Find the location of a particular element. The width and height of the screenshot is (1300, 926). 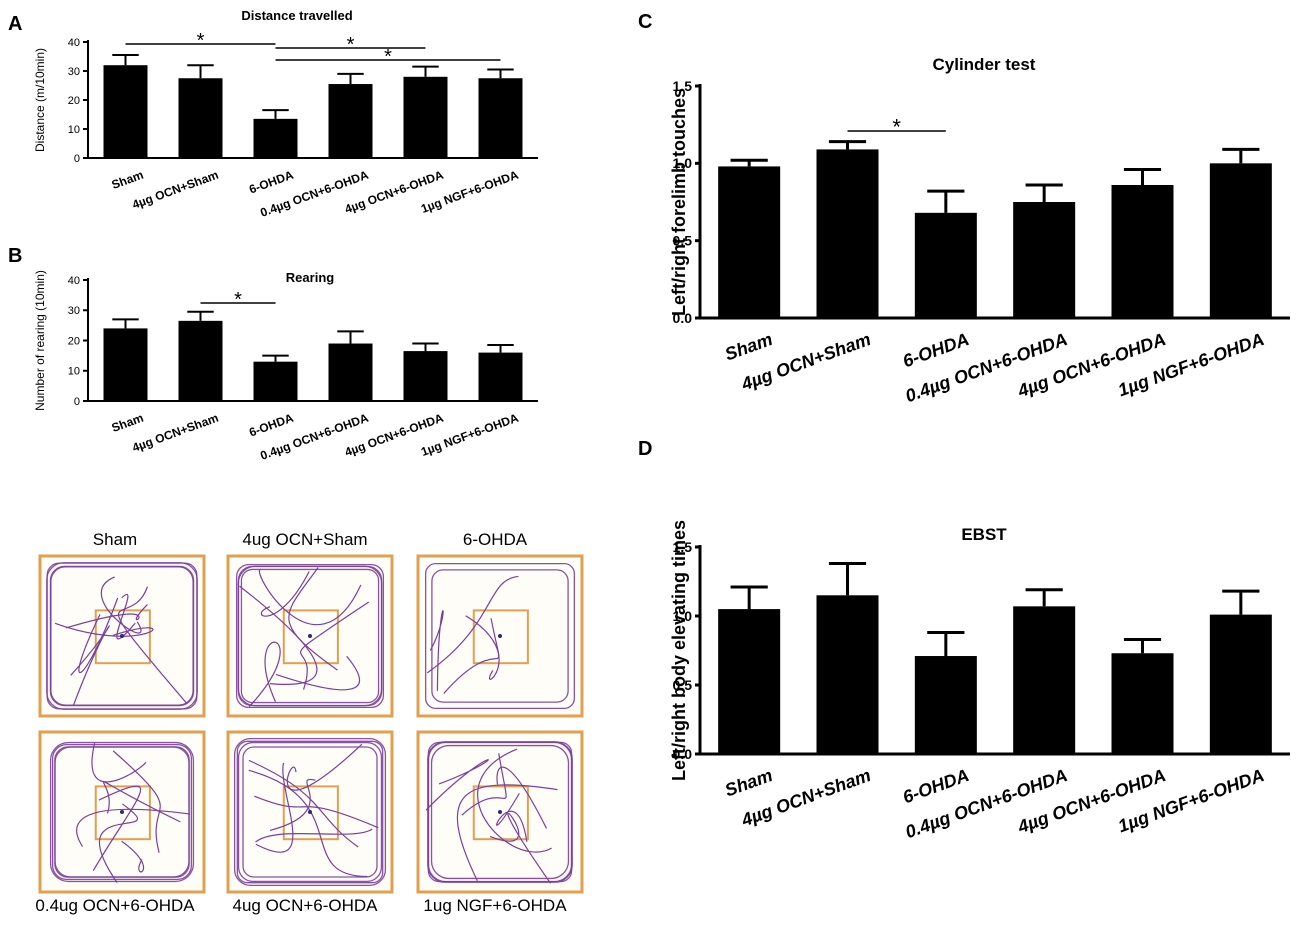

track-label-sham: Sham is located at coordinates (115, 539).